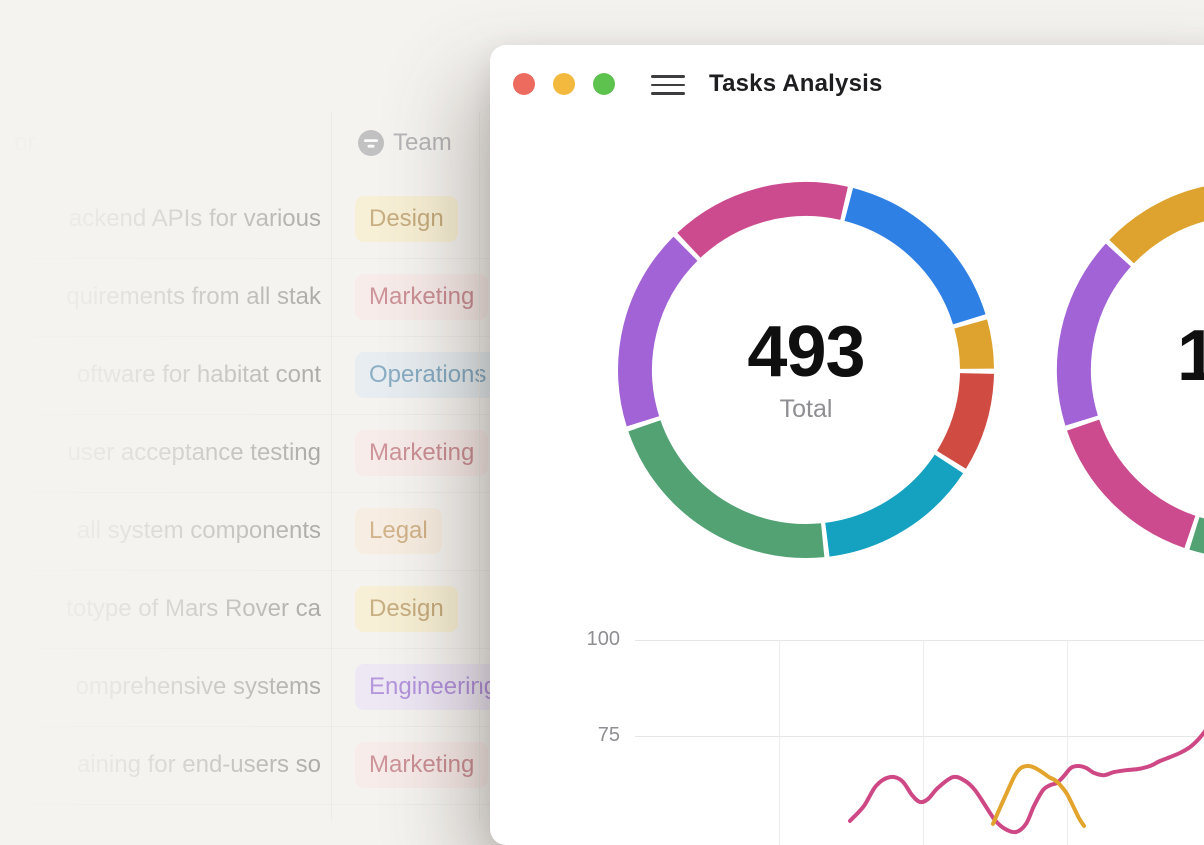 The height and width of the screenshot is (845, 1204). I want to click on table-row: oftware for habitat cont Operations, so click(250, 375).